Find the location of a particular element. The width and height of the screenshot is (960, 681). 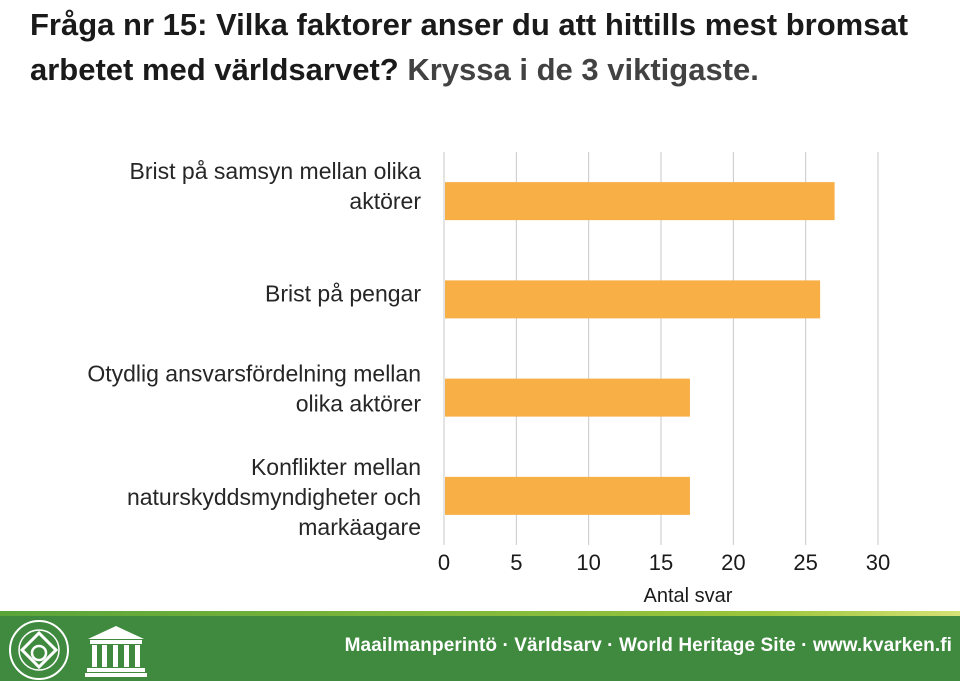

category-label: aktörer is located at coordinates (385, 201).